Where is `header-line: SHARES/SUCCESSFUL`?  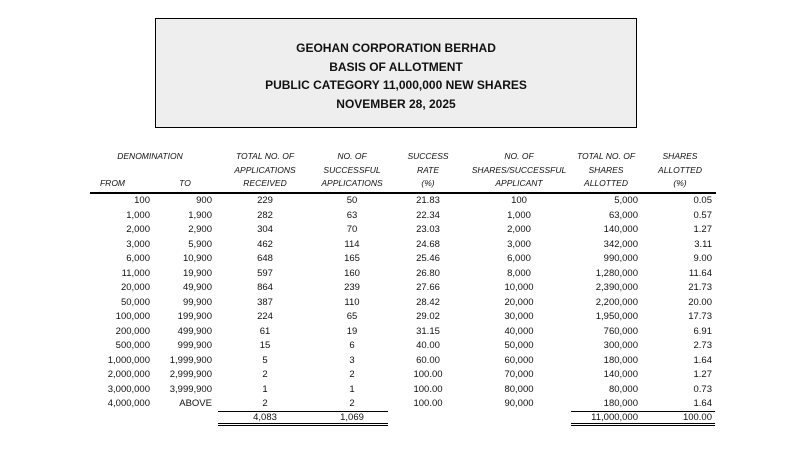 header-line: SHARES/SUCCESSFUL is located at coordinates (519, 169).